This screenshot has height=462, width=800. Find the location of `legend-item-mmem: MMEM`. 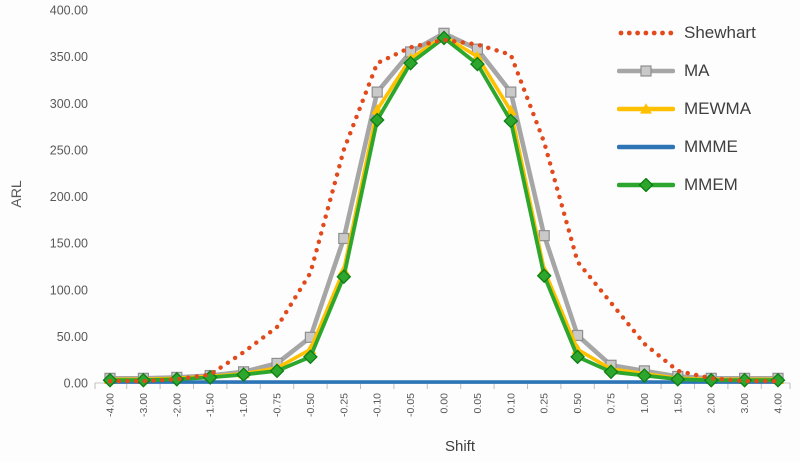

legend-item-mmem: MMEM is located at coordinates (686, 185).